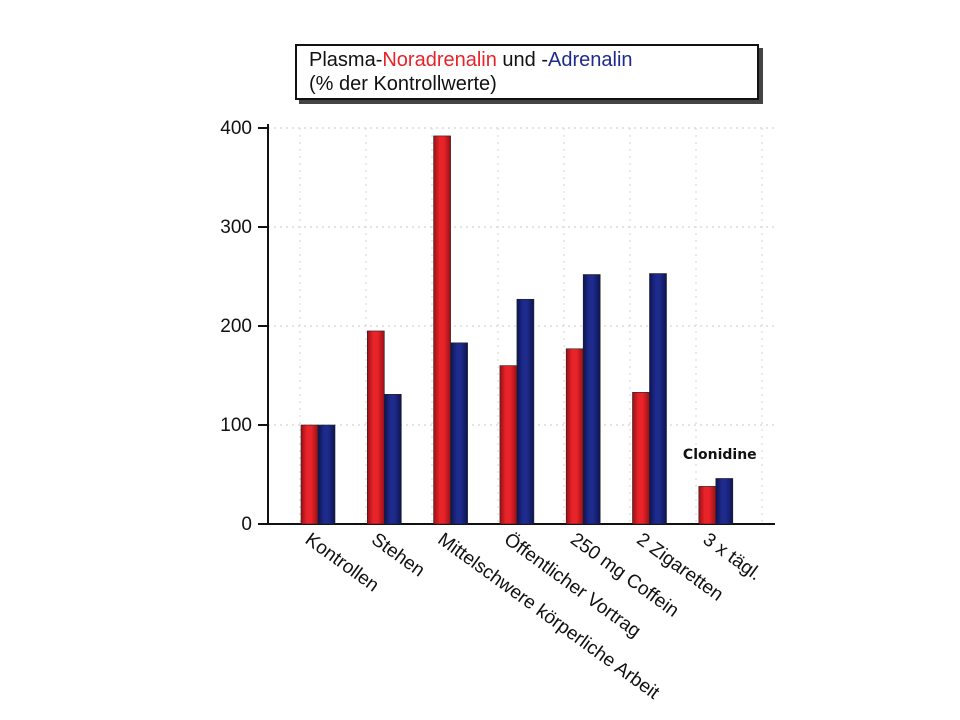 This screenshot has width=960, height=720. I want to click on y-tick-label: 0, so click(246, 524).